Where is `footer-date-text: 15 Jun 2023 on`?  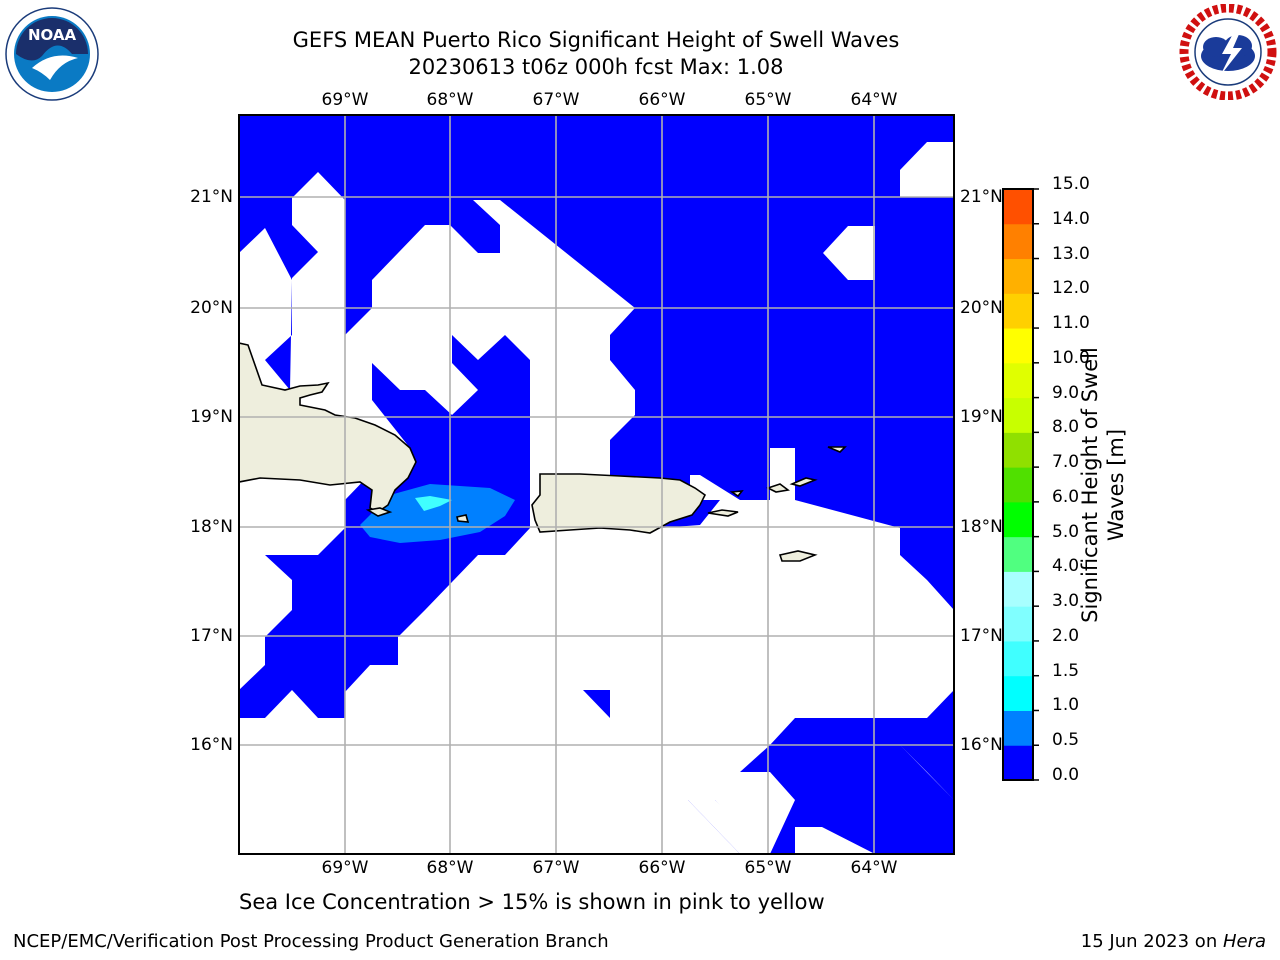 footer-date-text: 15 Jun 2023 on is located at coordinates (1151, 941).